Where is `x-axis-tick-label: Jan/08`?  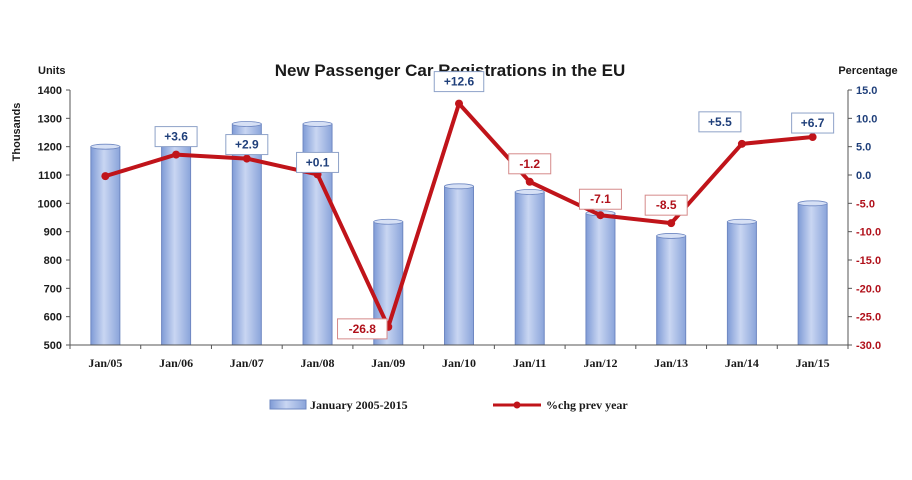 x-axis-tick-label: Jan/08 is located at coordinates (318, 363).